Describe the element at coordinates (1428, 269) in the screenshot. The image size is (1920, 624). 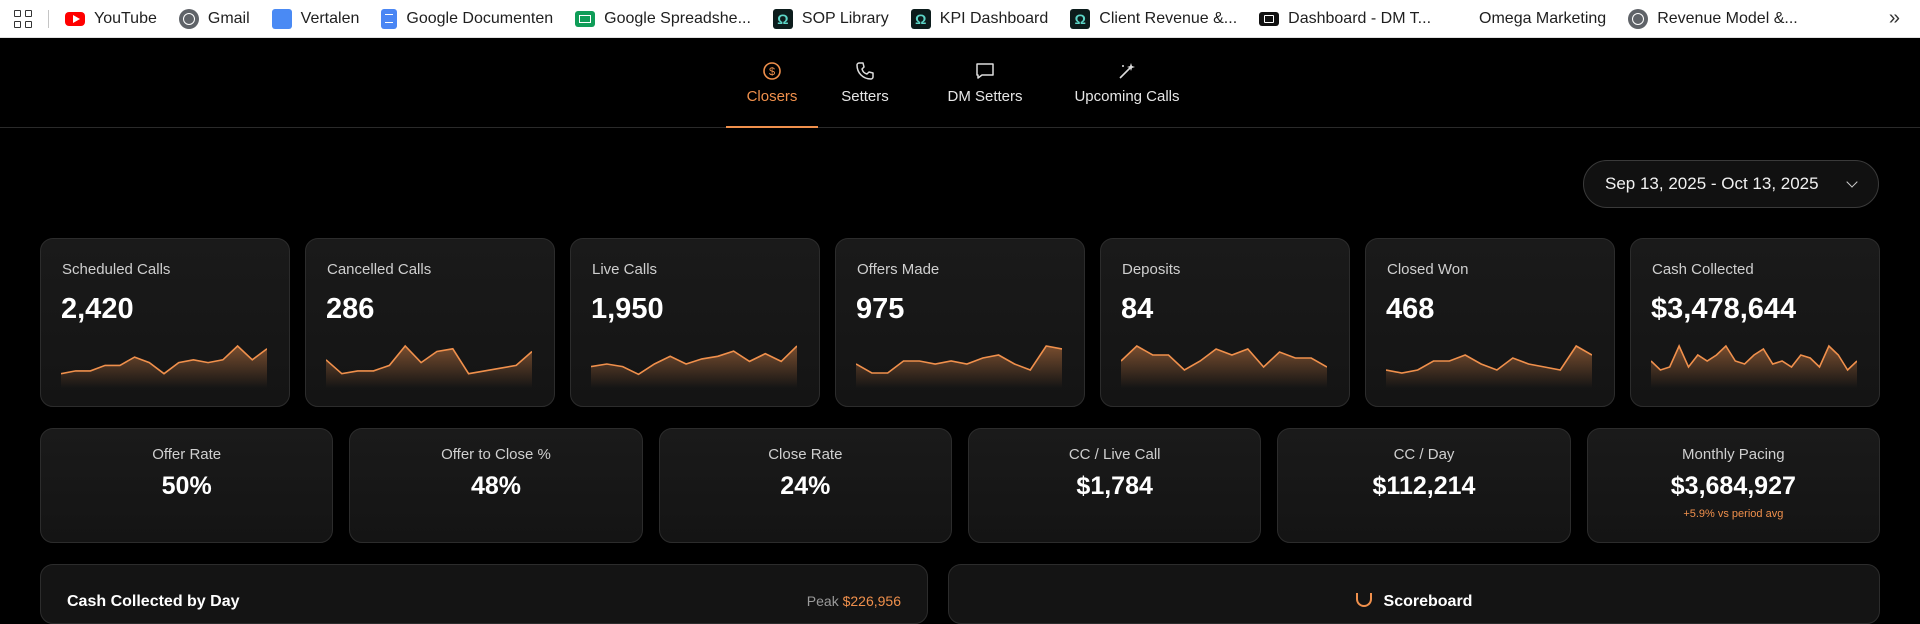
I see `kpi-label: Closed Won` at that location.